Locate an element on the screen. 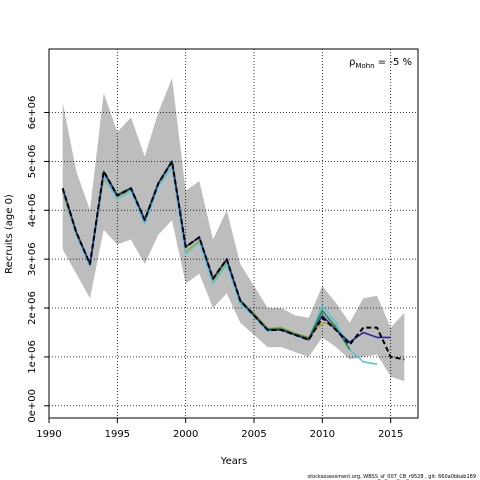 The height and width of the screenshot is (480, 480). y-axis: 0e+00 1e+06 2e+06 3e+06 4e+06 5e+06 6e+06 is located at coordinates (38, 259).